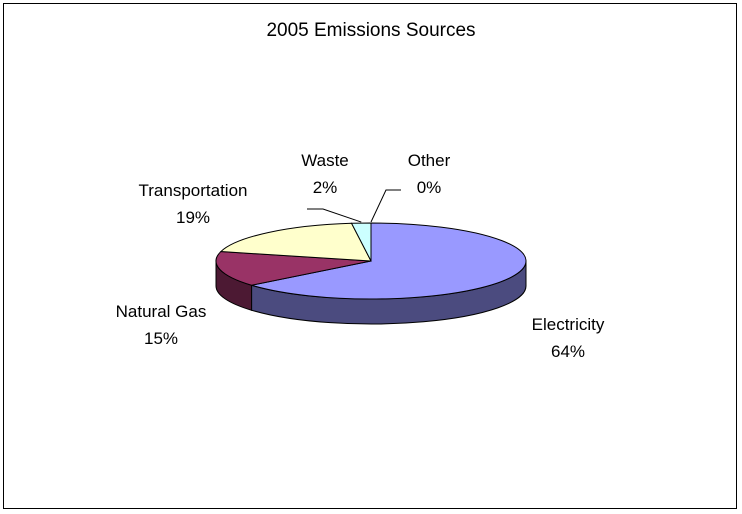 This screenshot has height=514, width=742. Describe the element at coordinates (325, 187) in the screenshot. I see `slice-label-value-waste: 2%` at that location.